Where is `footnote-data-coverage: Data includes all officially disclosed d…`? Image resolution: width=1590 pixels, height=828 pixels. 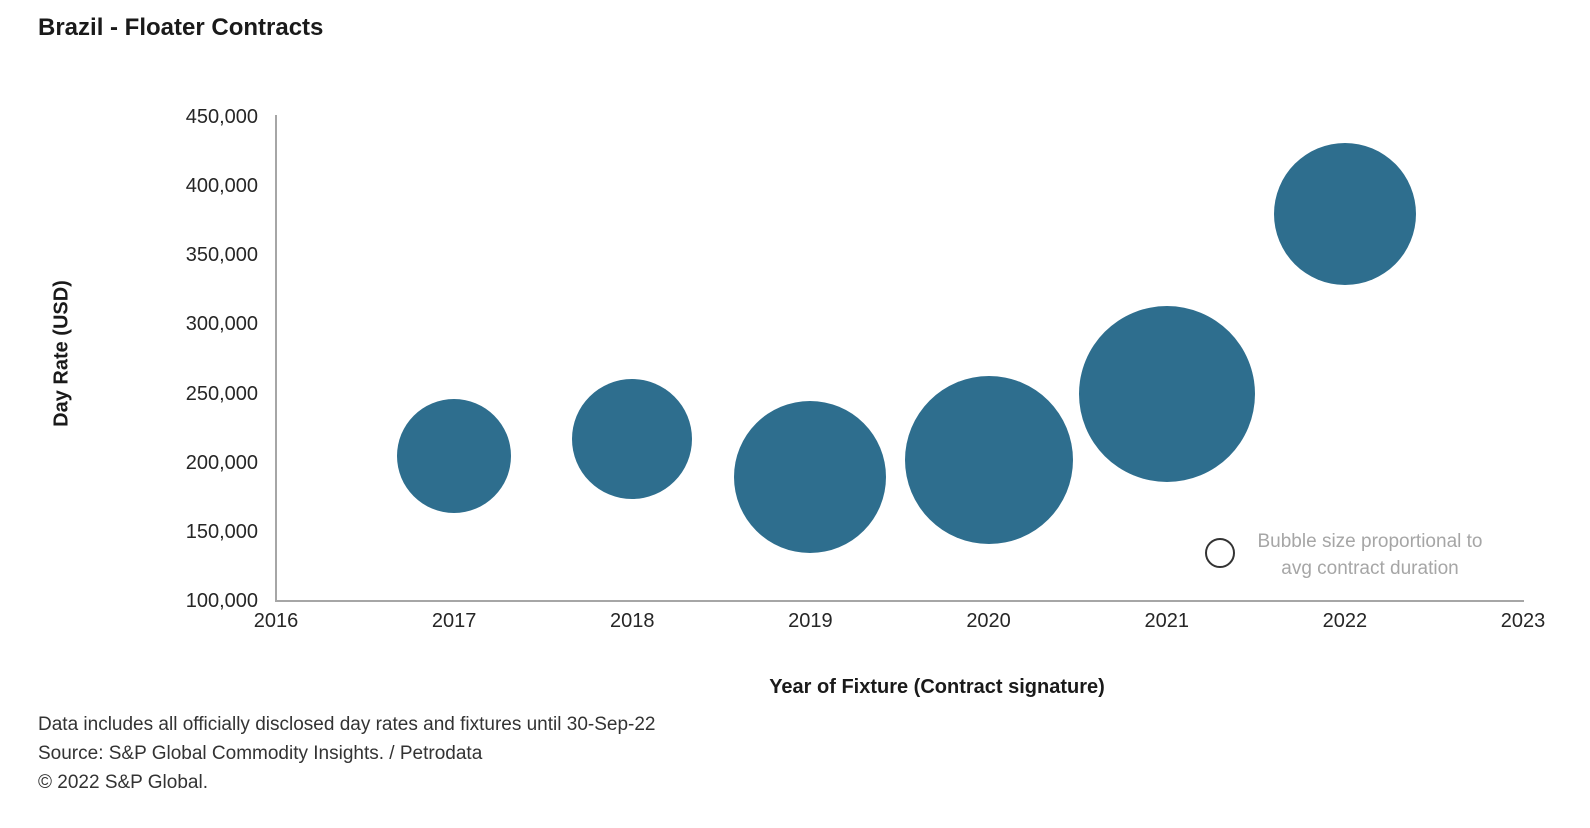 footnote-data-coverage: Data includes all officially disclosed d… is located at coordinates (347, 724).